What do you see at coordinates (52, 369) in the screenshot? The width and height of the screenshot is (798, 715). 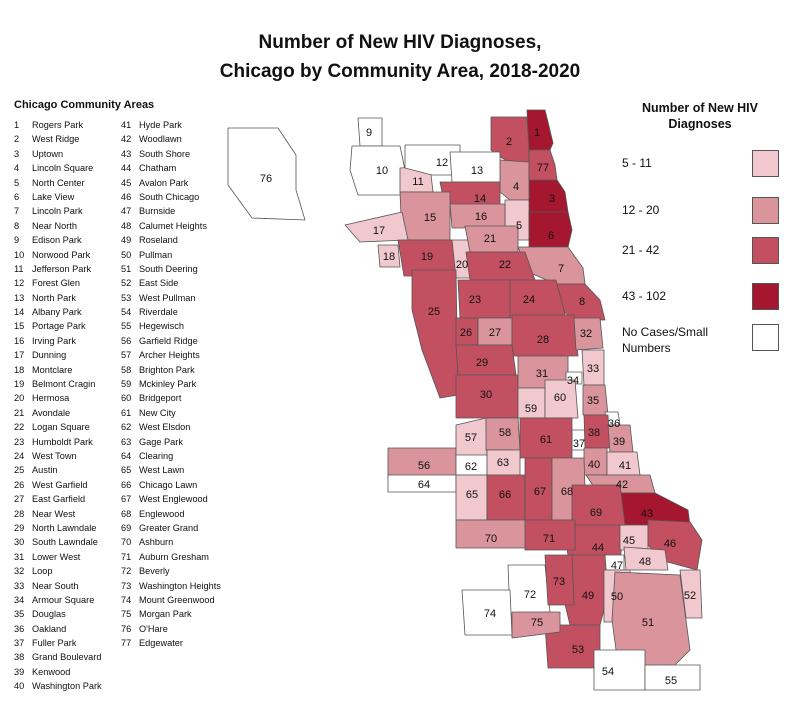 I see `community-area-name: Montclare` at bounding box center [52, 369].